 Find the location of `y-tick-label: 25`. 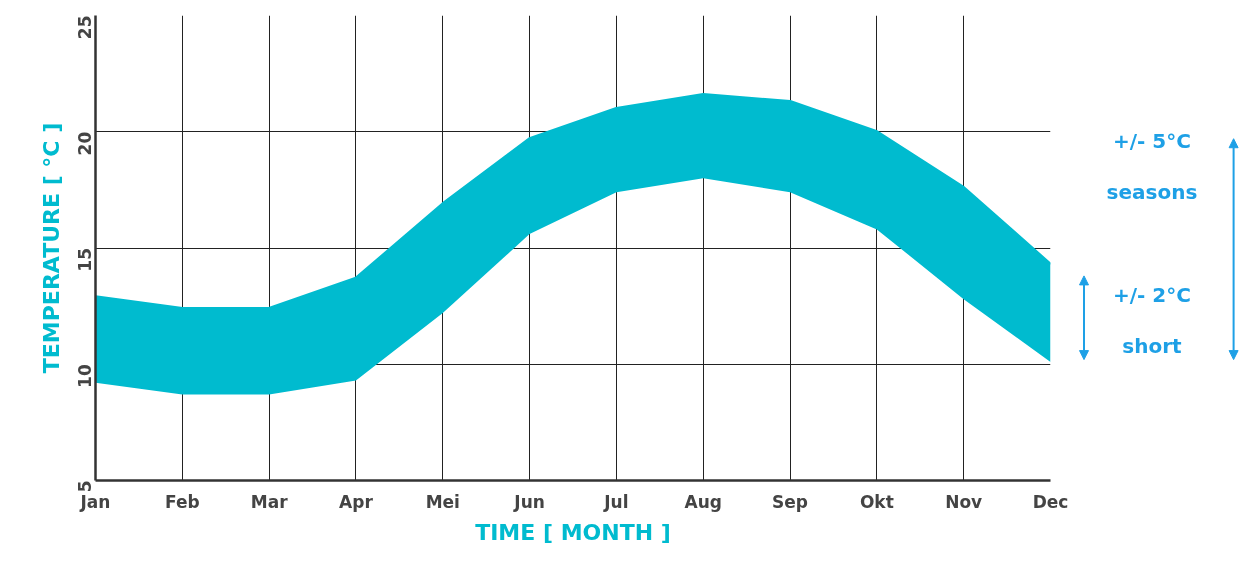

y-tick-label: 25 is located at coordinates (85, 27).